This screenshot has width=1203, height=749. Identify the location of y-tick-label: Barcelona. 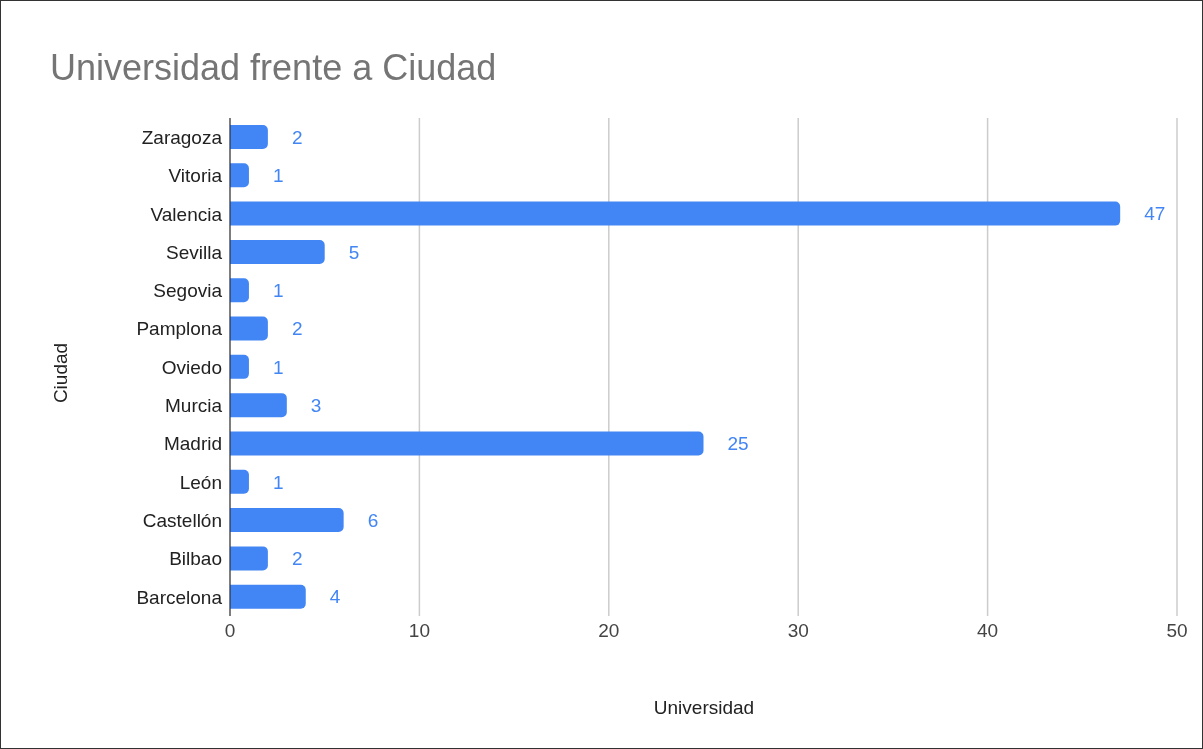
(179, 597).